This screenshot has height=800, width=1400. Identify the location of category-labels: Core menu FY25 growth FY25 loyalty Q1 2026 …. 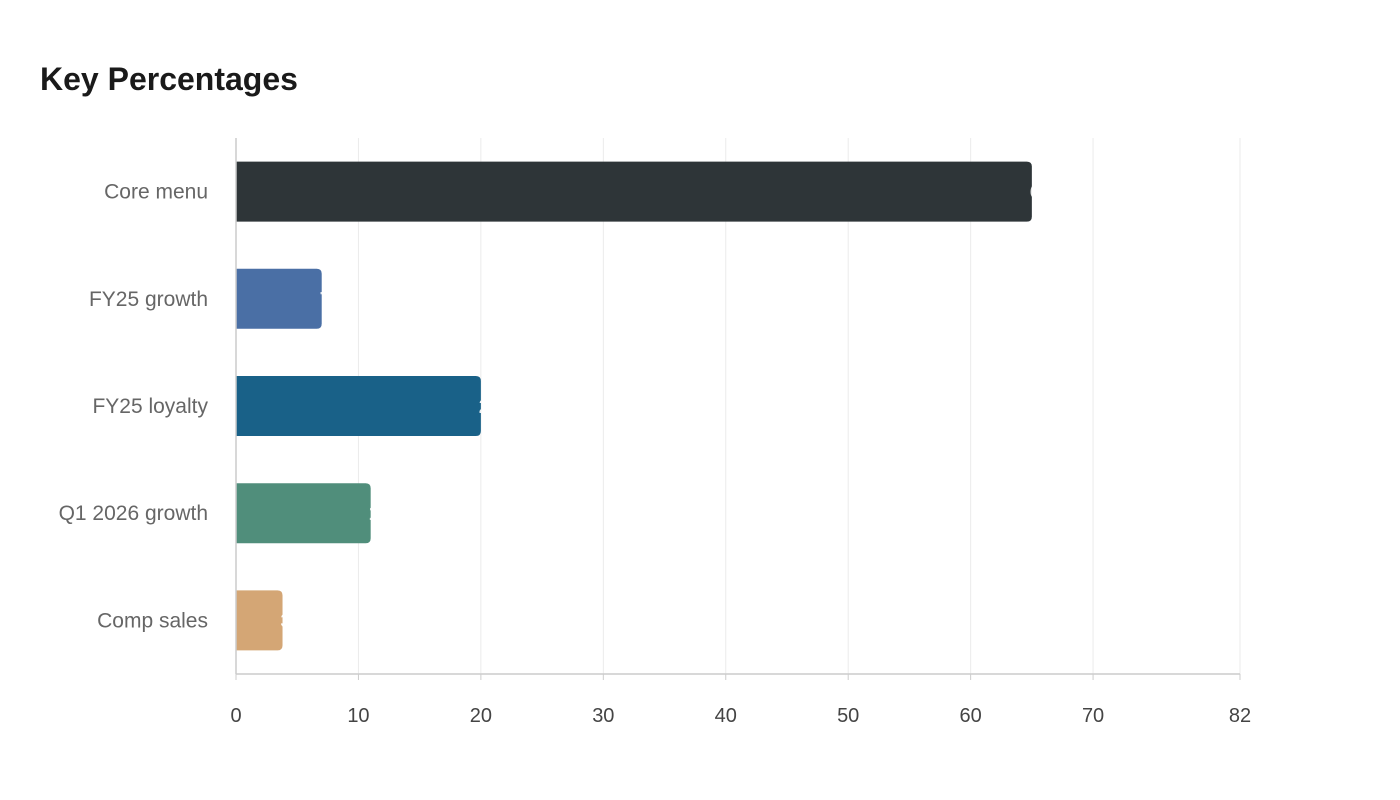
(134, 407).